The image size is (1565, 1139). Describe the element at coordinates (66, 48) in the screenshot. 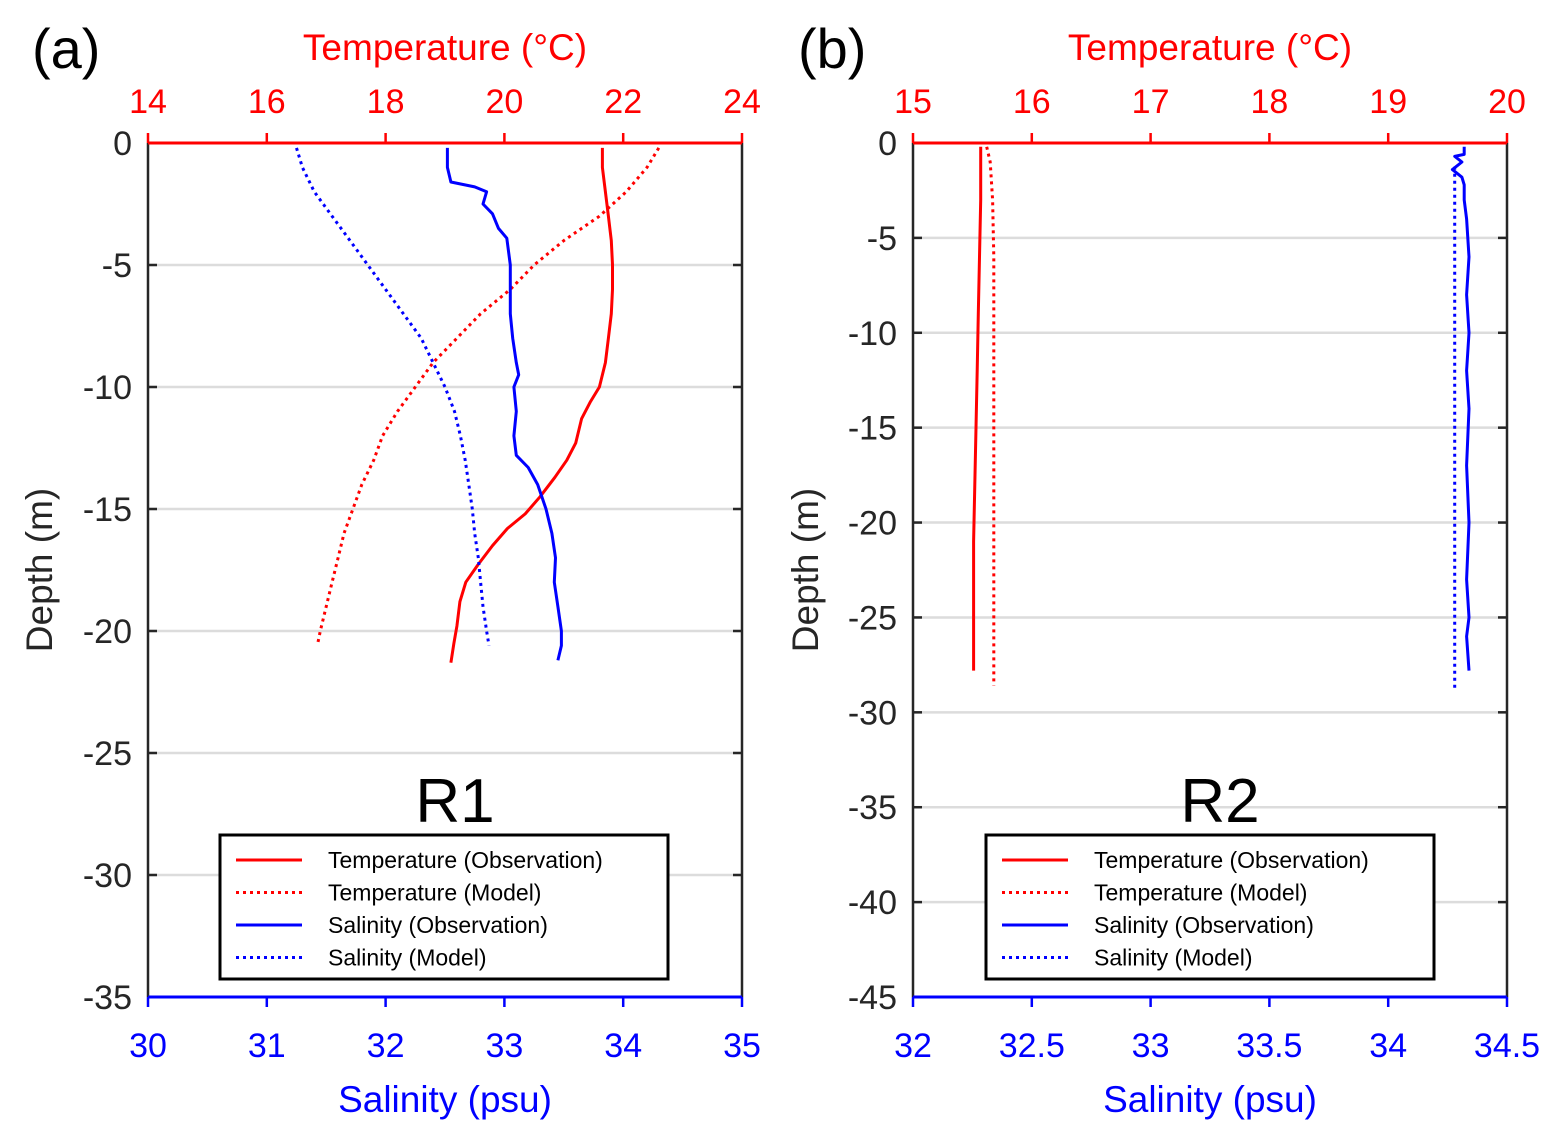

I see `panel-label: (a)` at that location.